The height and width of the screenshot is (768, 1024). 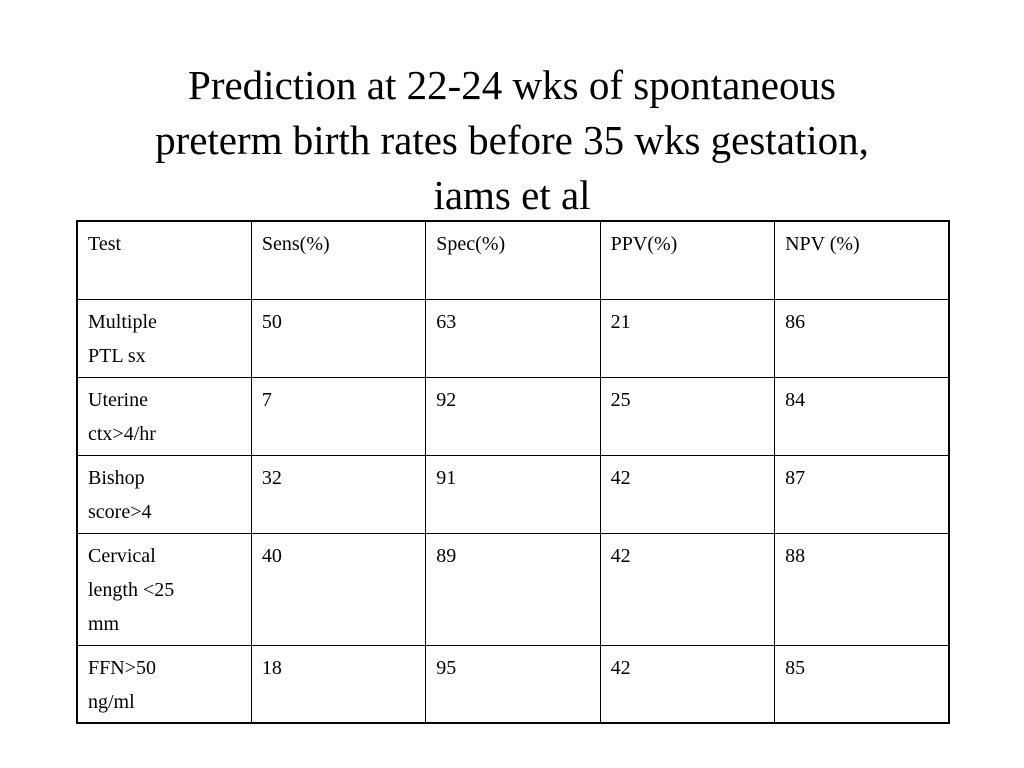 I want to click on table-row: FFN>50 ng/ml 18 95 42 85, so click(x=513, y=684).